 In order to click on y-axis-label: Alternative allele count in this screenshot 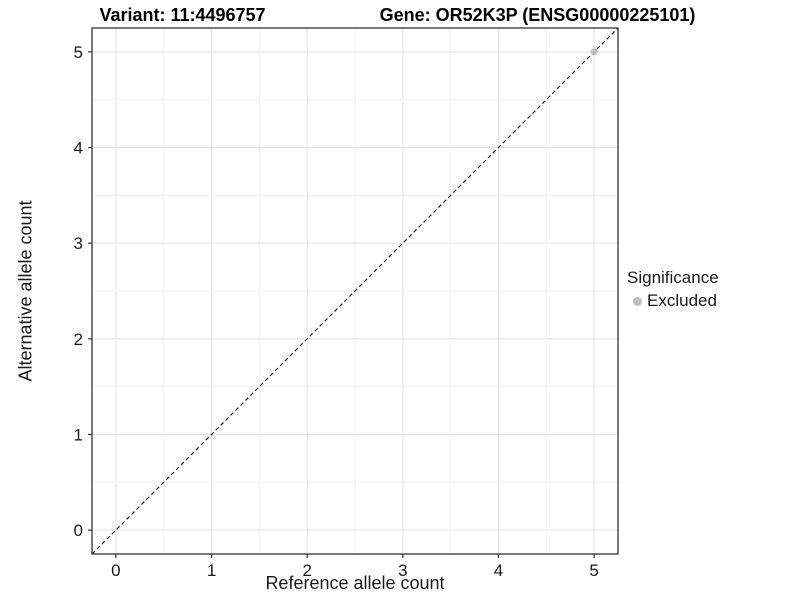, I will do `click(25, 291)`.